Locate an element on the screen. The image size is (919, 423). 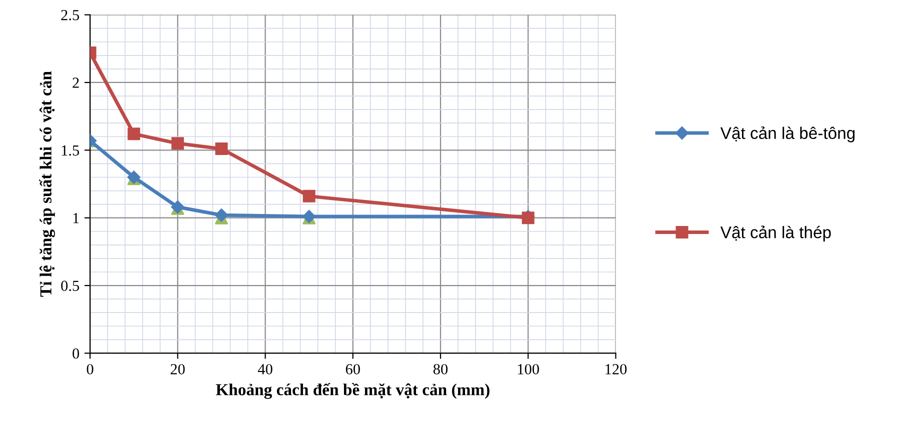
y-tick-label: 2.5 is located at coordinates (70, 15).